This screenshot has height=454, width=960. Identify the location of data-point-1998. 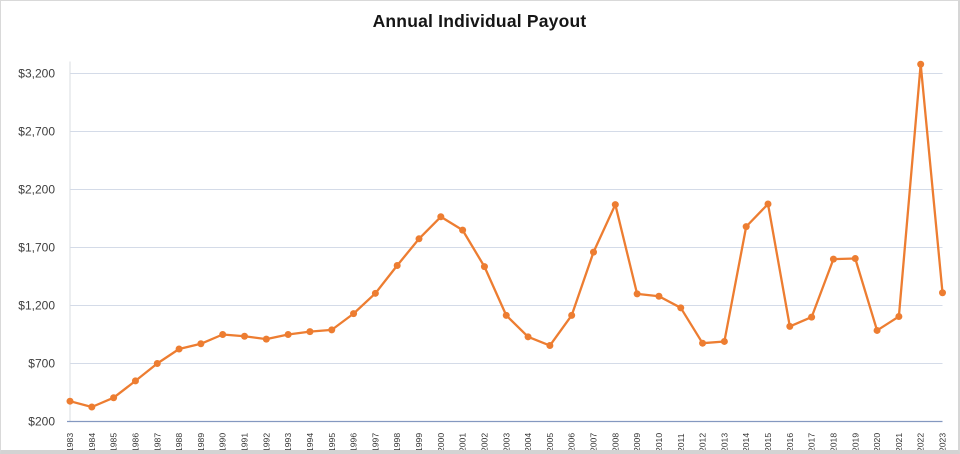
(397, 265).